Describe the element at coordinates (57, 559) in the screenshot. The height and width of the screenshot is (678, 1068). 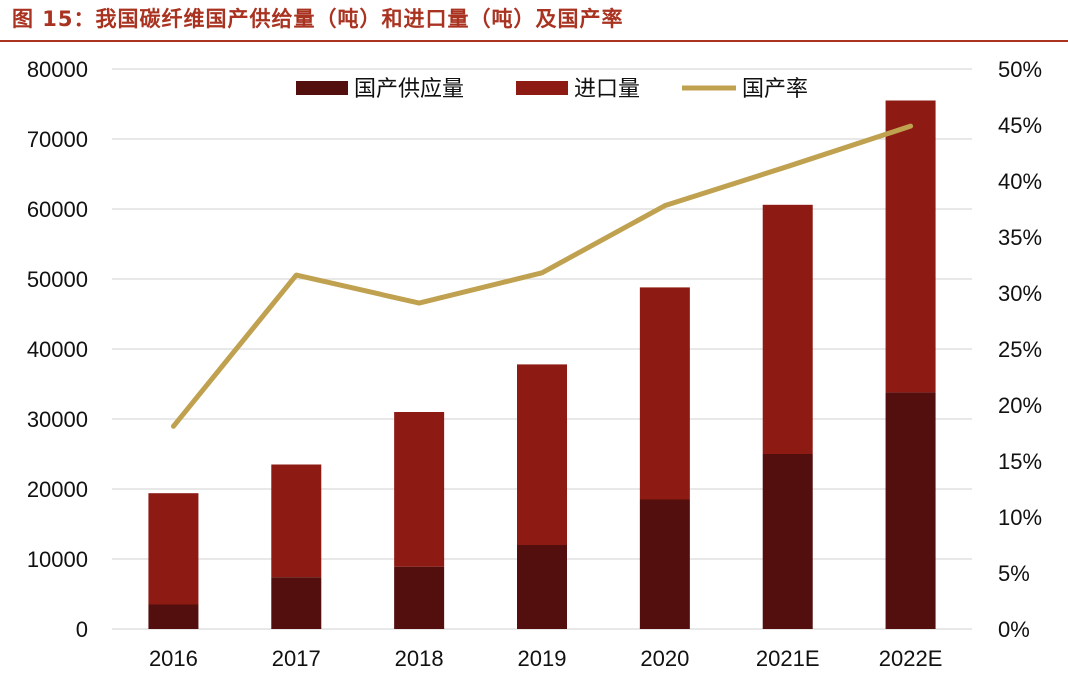
I see `left-axis-tick-label: 10000` at that location.